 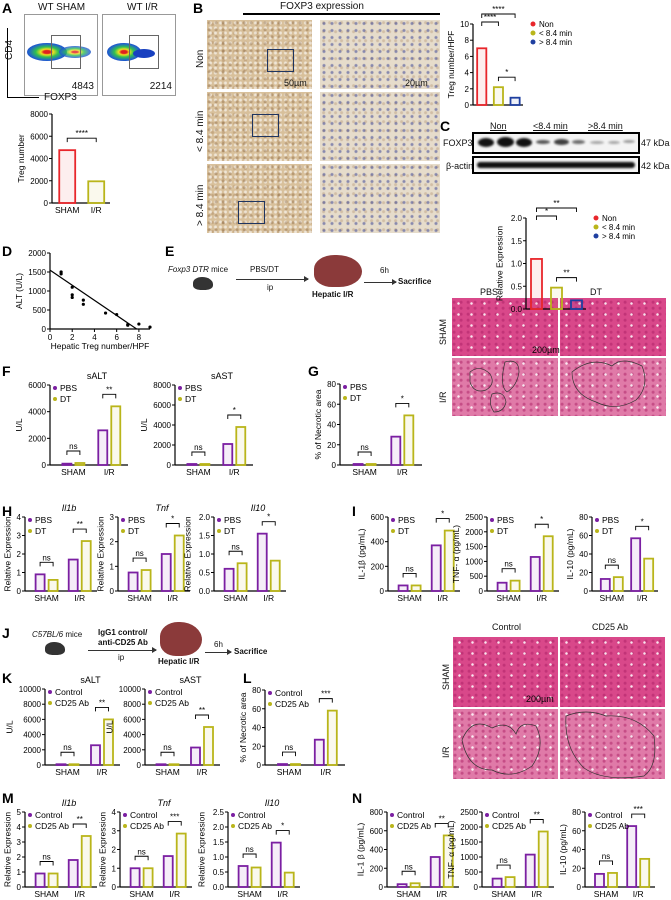 What do you see at coordinates (613, 327) in the screenshot?
I see `he-image-dt-sham` at bounding box center [613, 327].